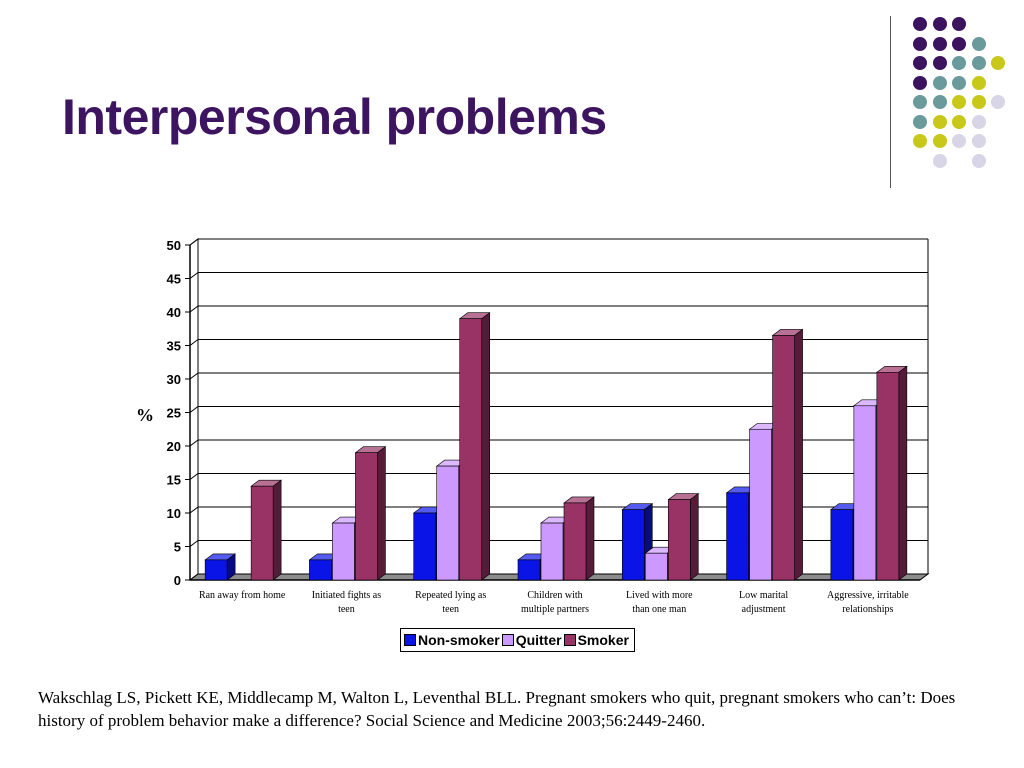 The width and height of the screenshot is (1024, 768). What do you see at coordinates (867, 609) in the screenshot?
I see `x-tick-label-line: relationships` at bounding box center [867, 609].